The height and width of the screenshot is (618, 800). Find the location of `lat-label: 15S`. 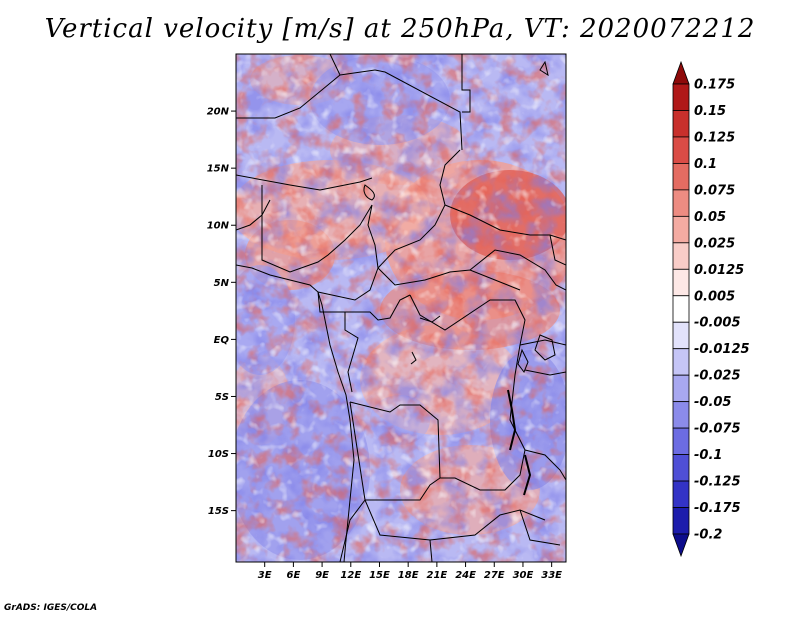

lat-label: 15S is located at coordinates (218, 511).